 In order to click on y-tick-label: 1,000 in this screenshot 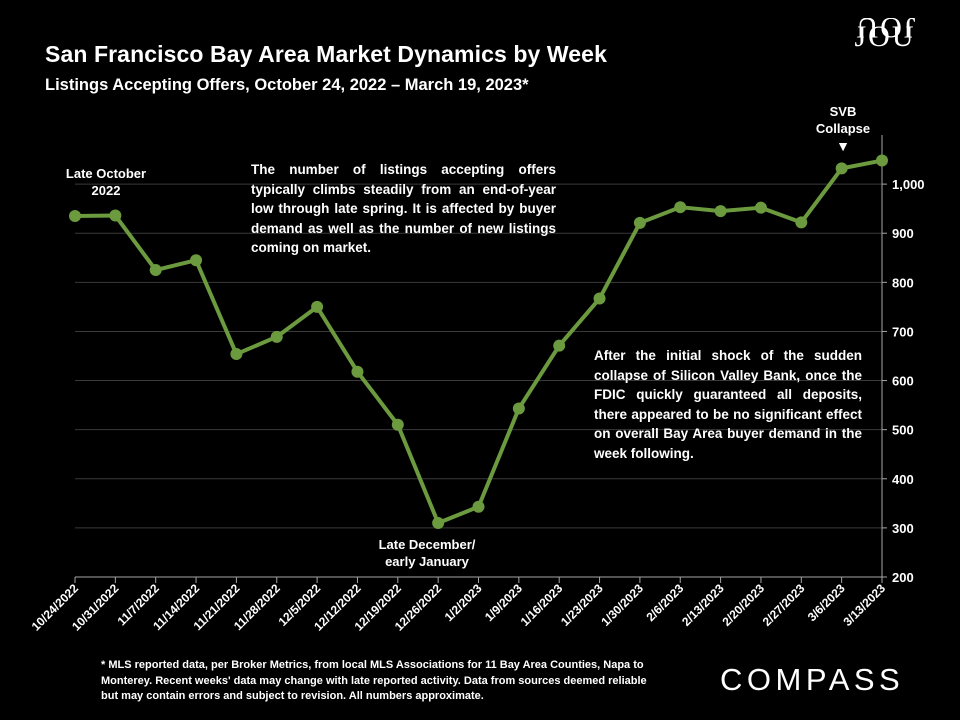, I will do `click(908, 184)`.